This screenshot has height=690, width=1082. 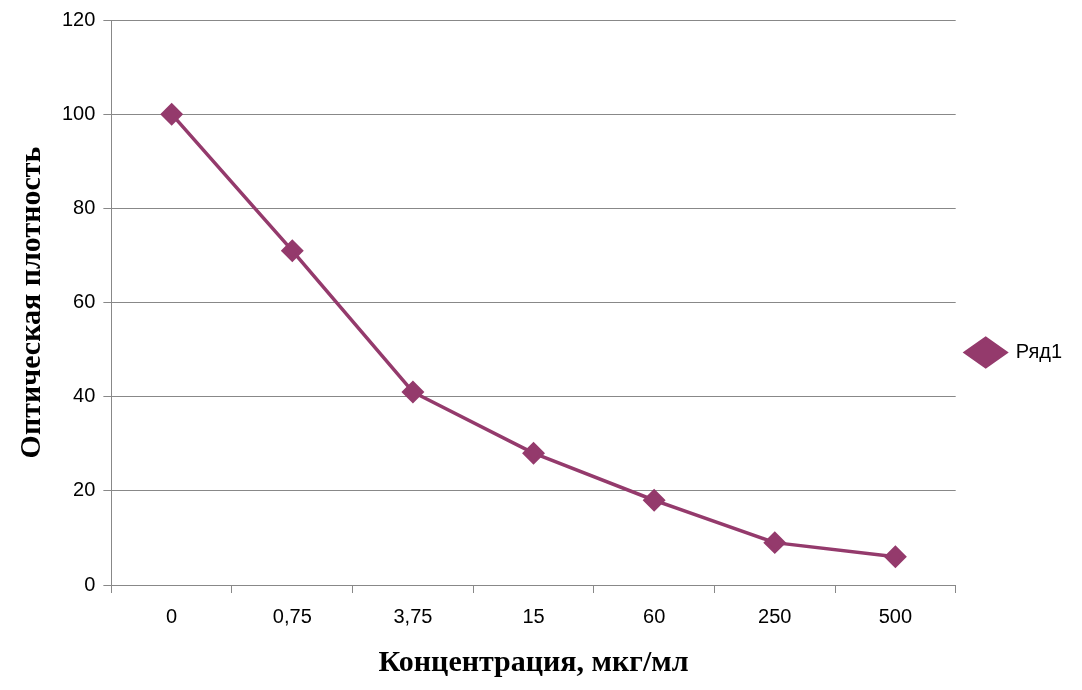 I want to click on y-tick-label: 120, so click(x=78, y=18).